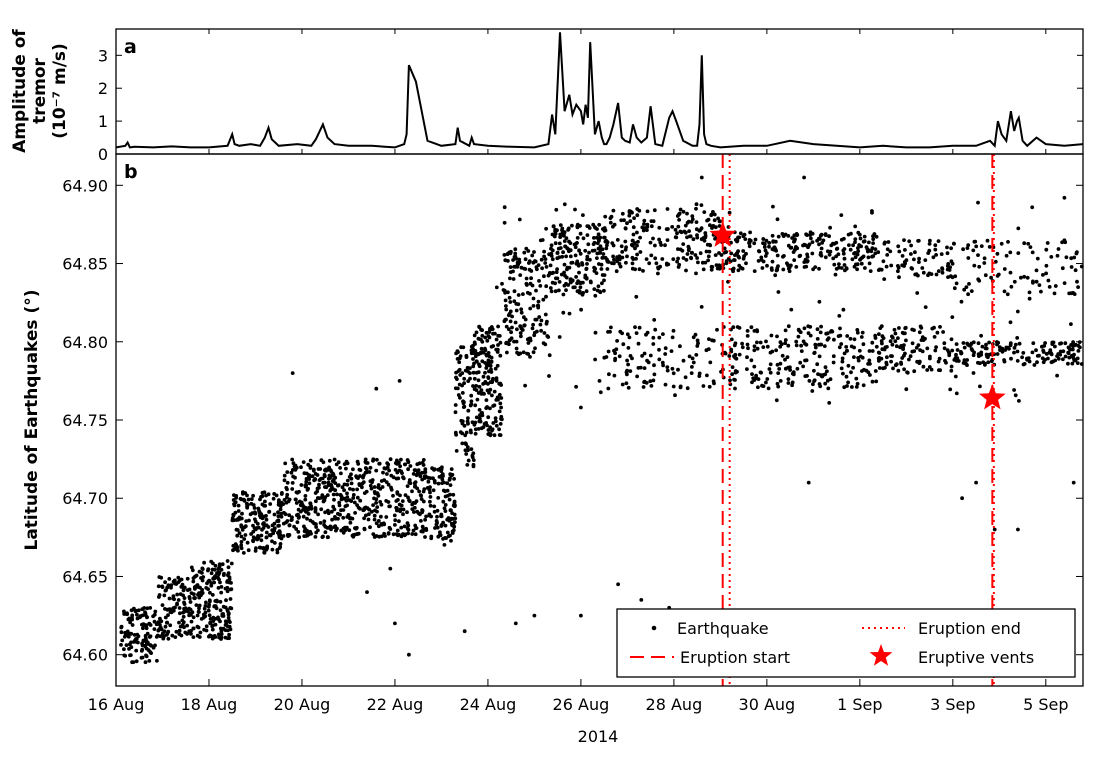  Describe the element at coordinates (85, 420) in the screenshot. I see `panel-b-ytick-label: 64.75` at that location.